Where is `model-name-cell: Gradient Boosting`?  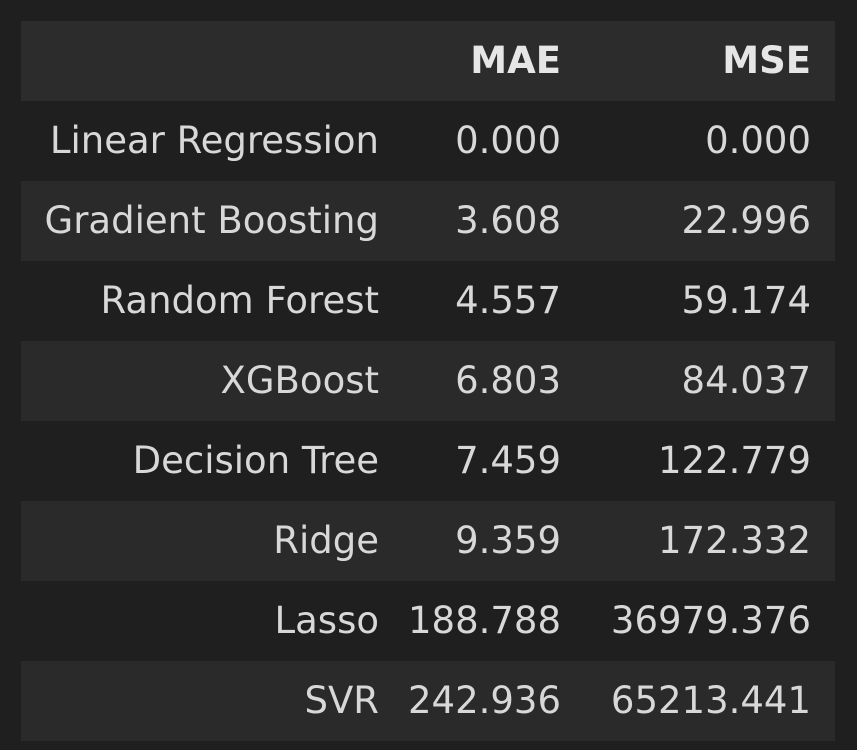 model-name-cell: Gradient Boosting is located at coordinates (211, 220).